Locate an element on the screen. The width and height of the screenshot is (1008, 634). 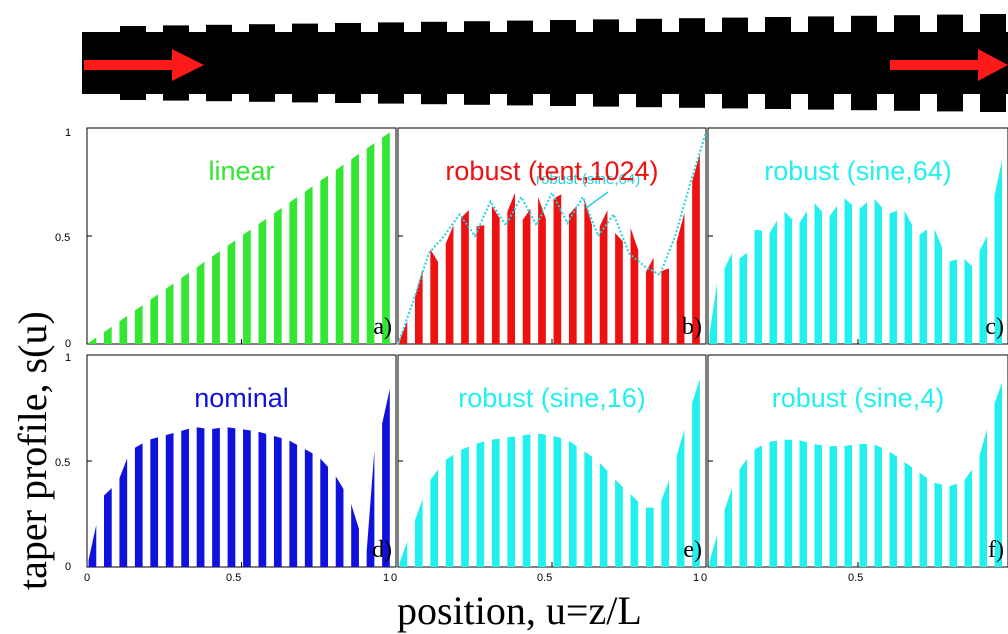
waveguide-body is located at coordinates (545, 63).